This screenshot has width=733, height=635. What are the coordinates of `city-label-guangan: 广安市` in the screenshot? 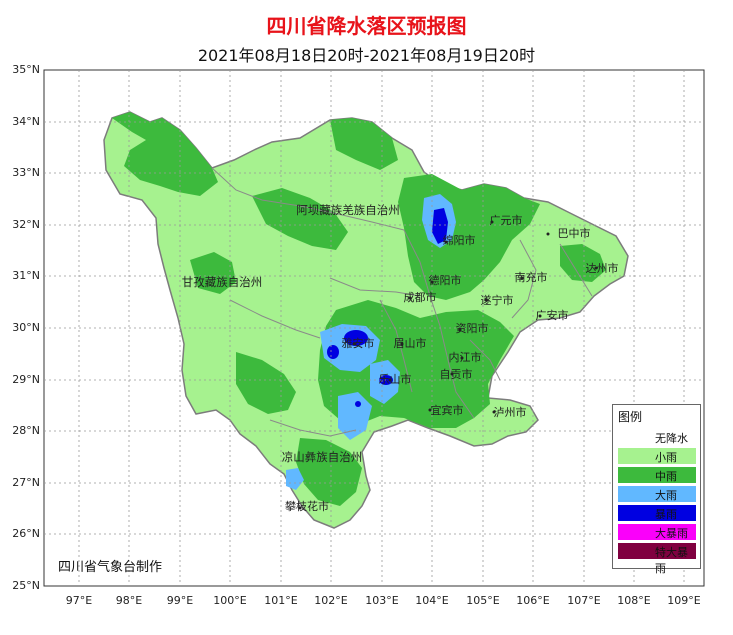 It's located at (552, 315).